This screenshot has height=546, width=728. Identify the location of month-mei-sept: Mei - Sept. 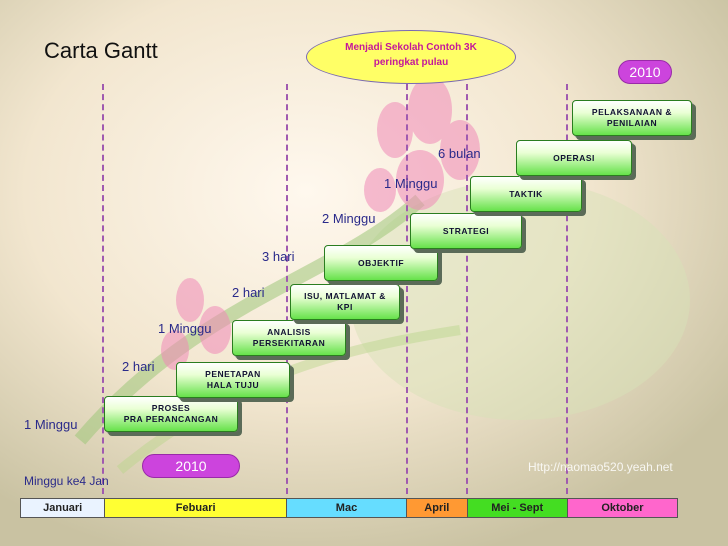
(517, 508).